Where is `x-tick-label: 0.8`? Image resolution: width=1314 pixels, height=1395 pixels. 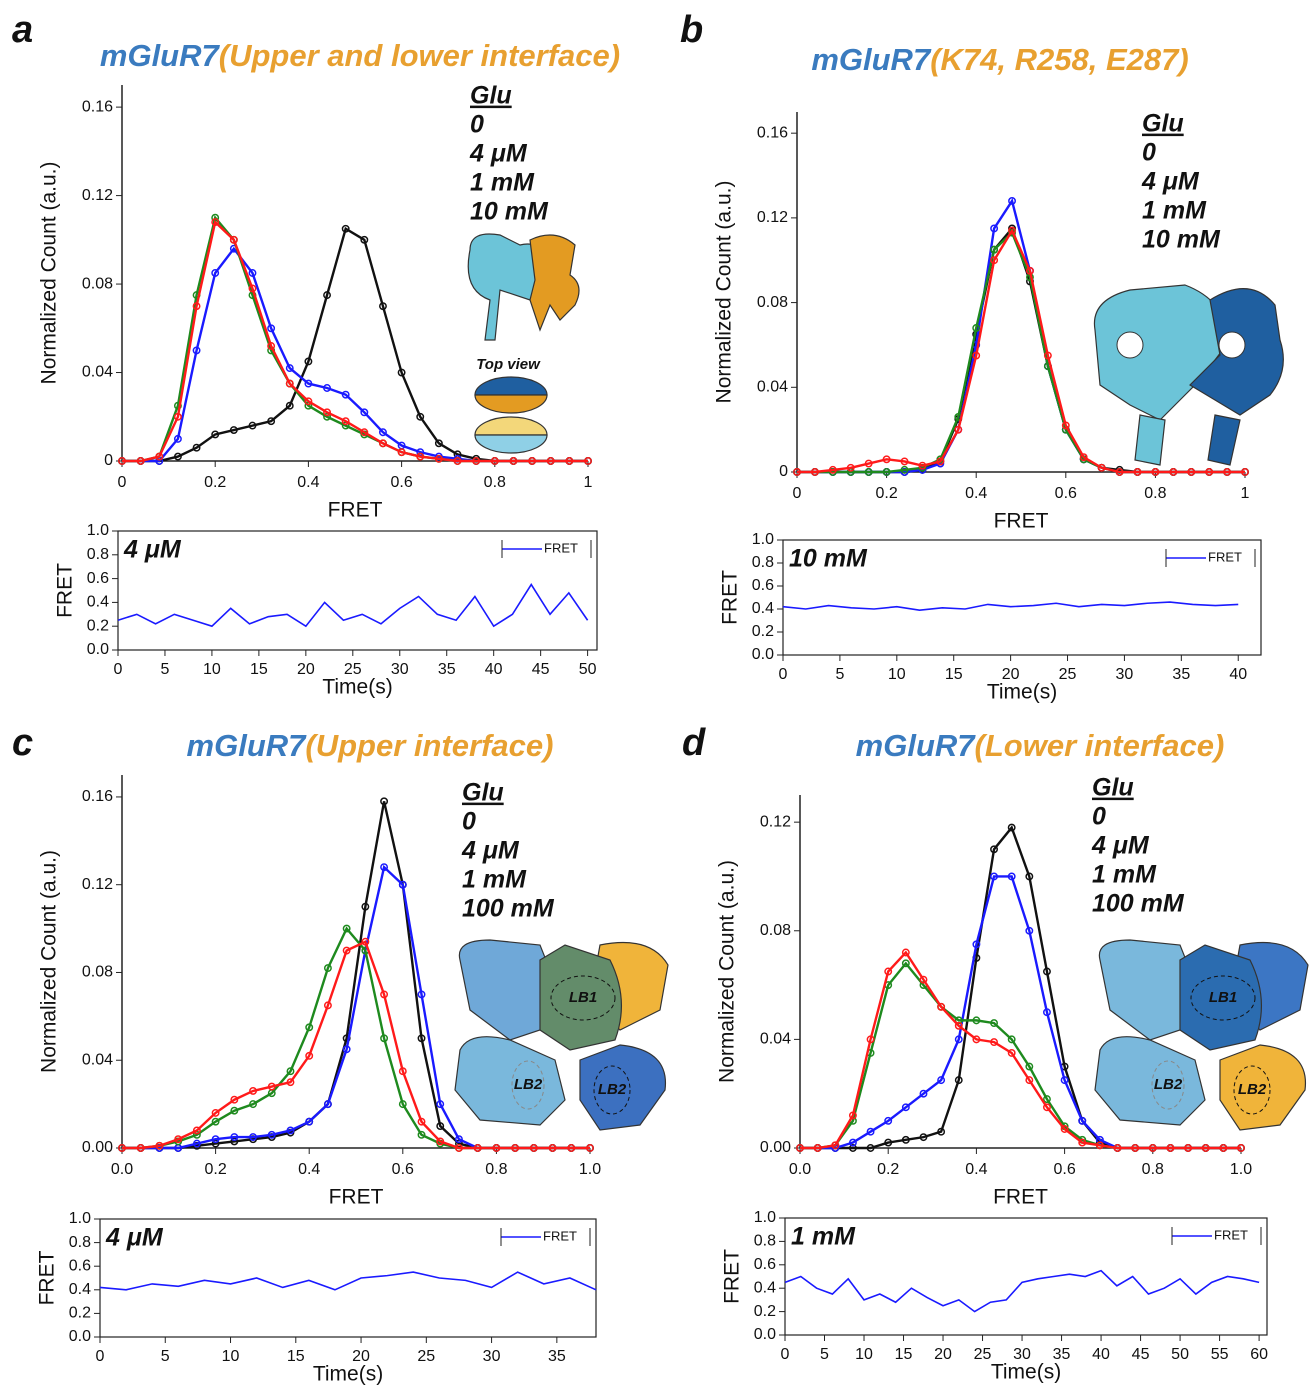 x-tick-label: 0.8 is located at coordinates (495, 482).